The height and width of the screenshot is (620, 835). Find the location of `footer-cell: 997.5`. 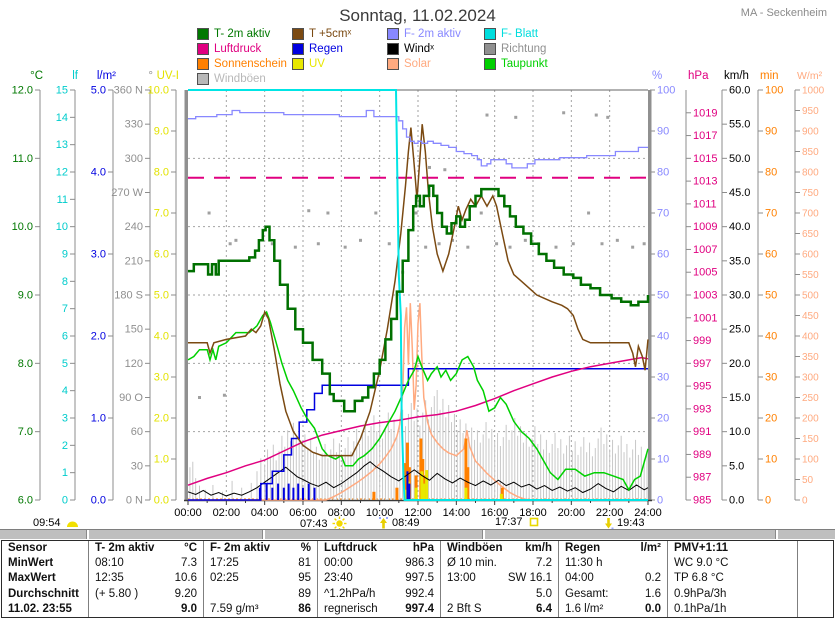

footer-cell: 997.5 is located at coordinates (419, 578).